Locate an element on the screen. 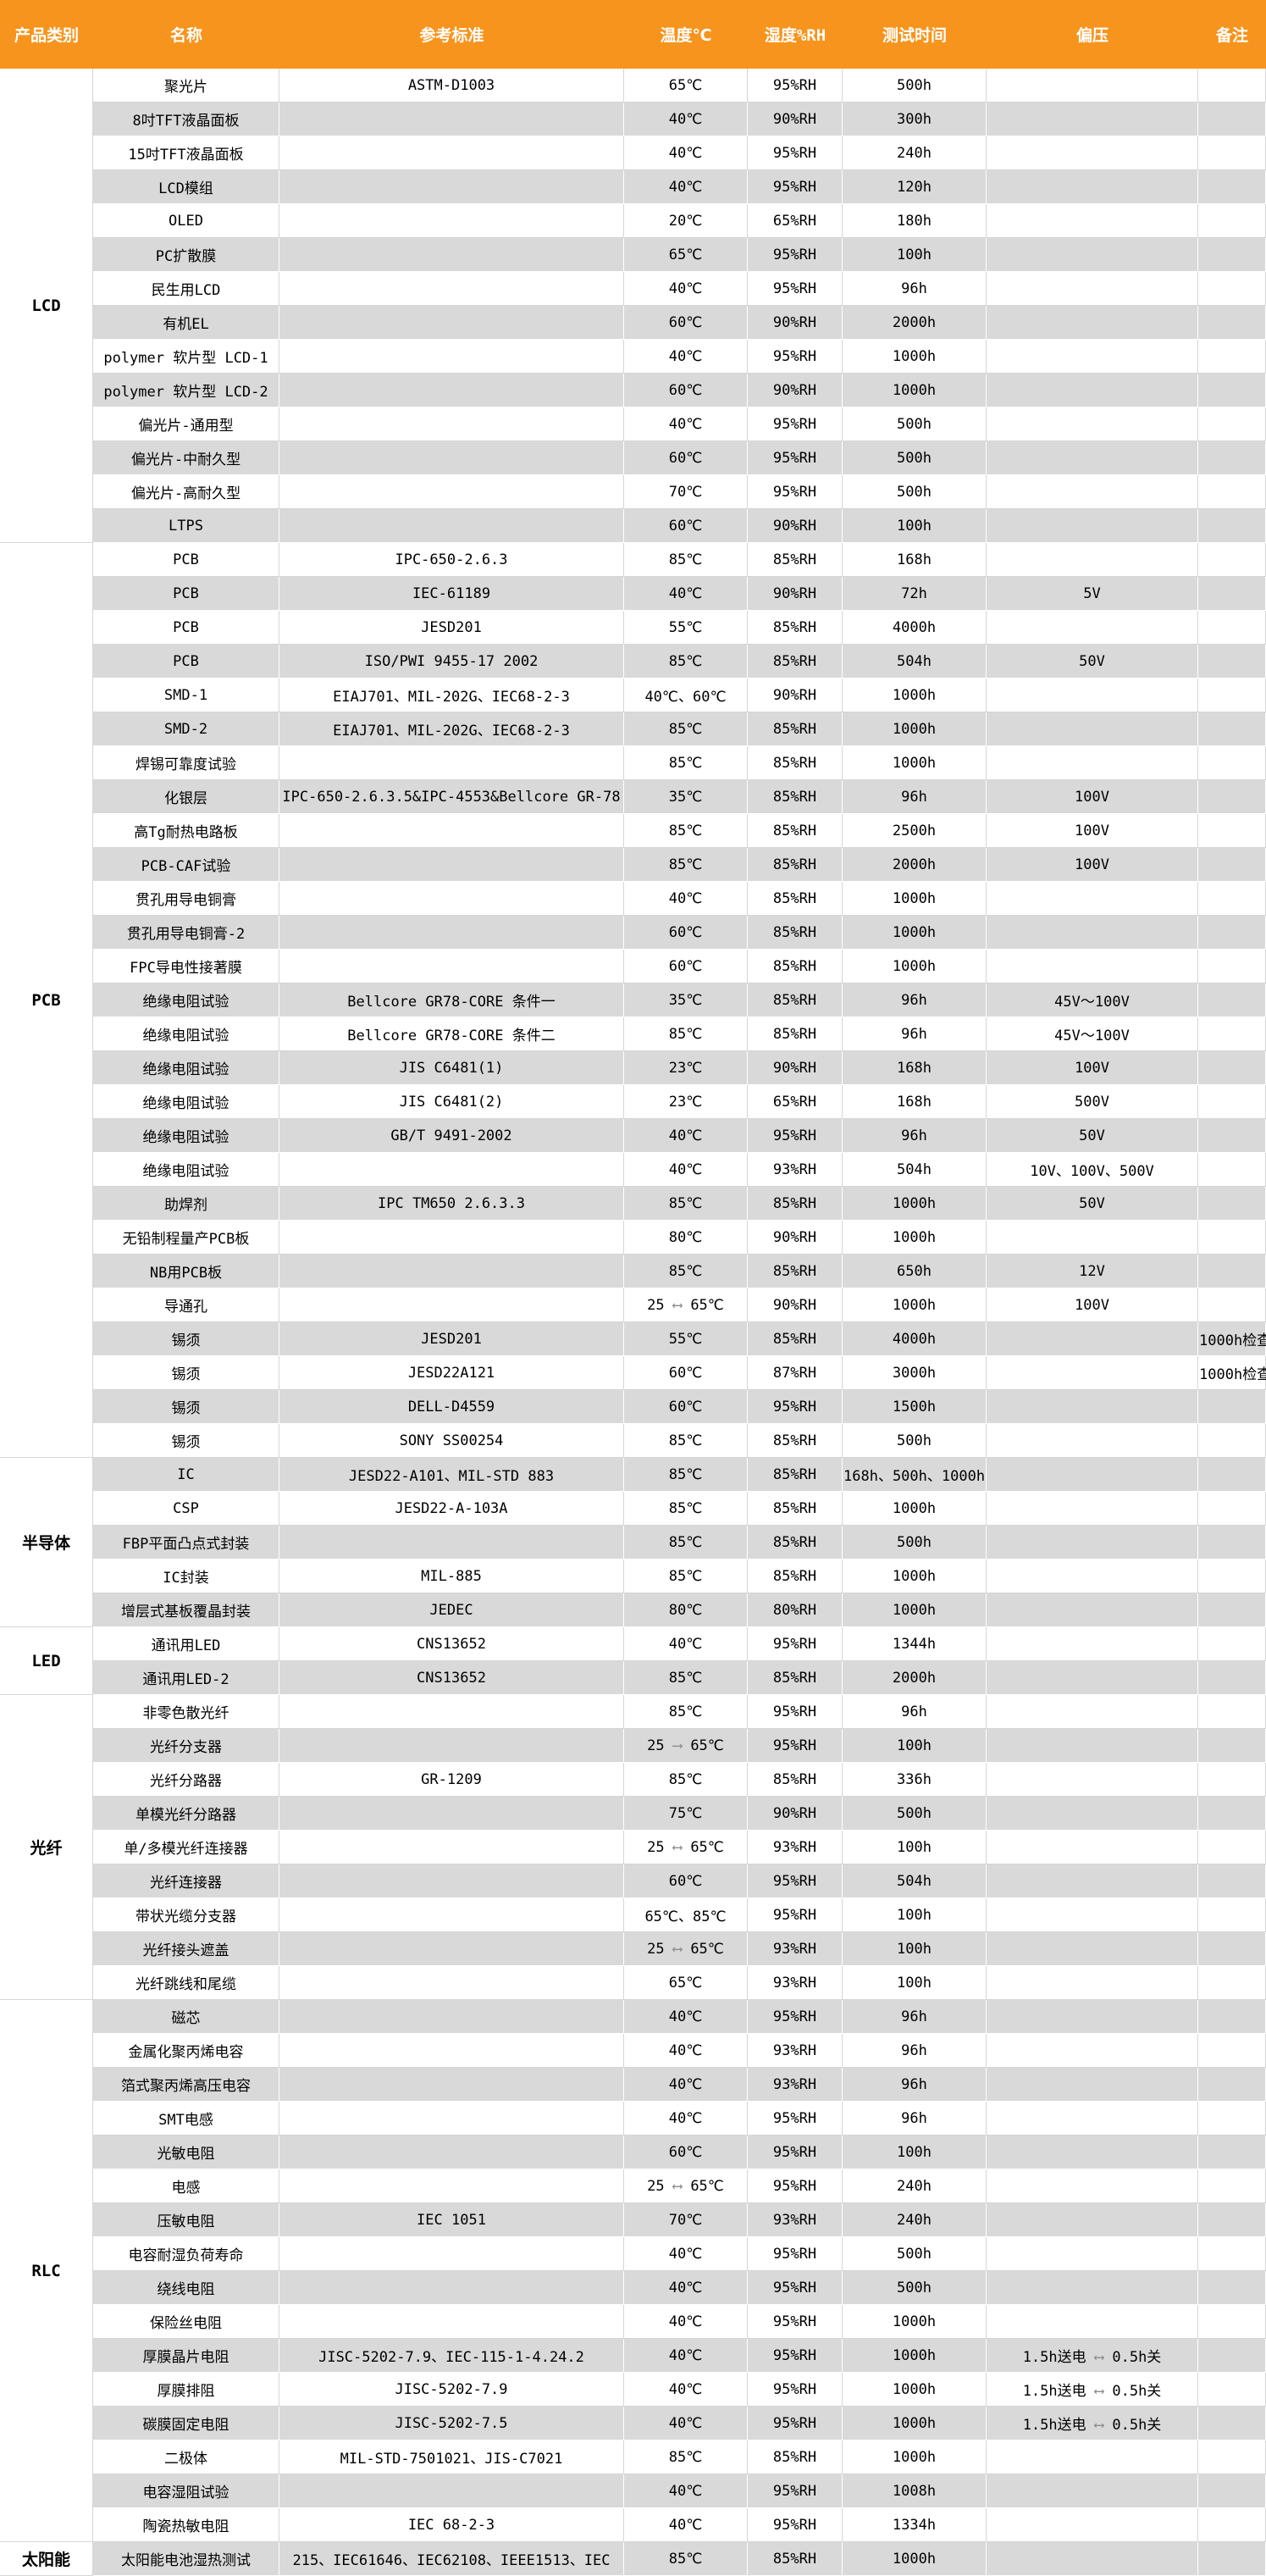 The image size is (1266, 2576). cell-name: 磁芯 is located at coordinates (186, 2017).